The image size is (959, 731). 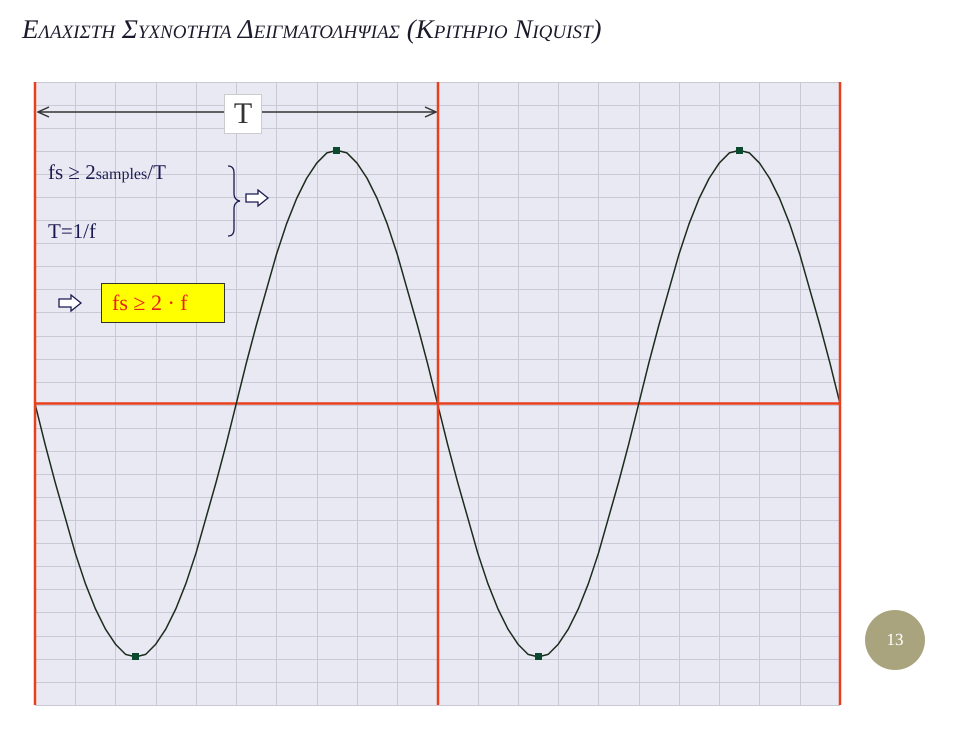 I want to click on chart-title: Ελαχιστη Συχνοτητα Δειγματοληψιας (Κριτηριο Niquist), so click(x=312, y=29).